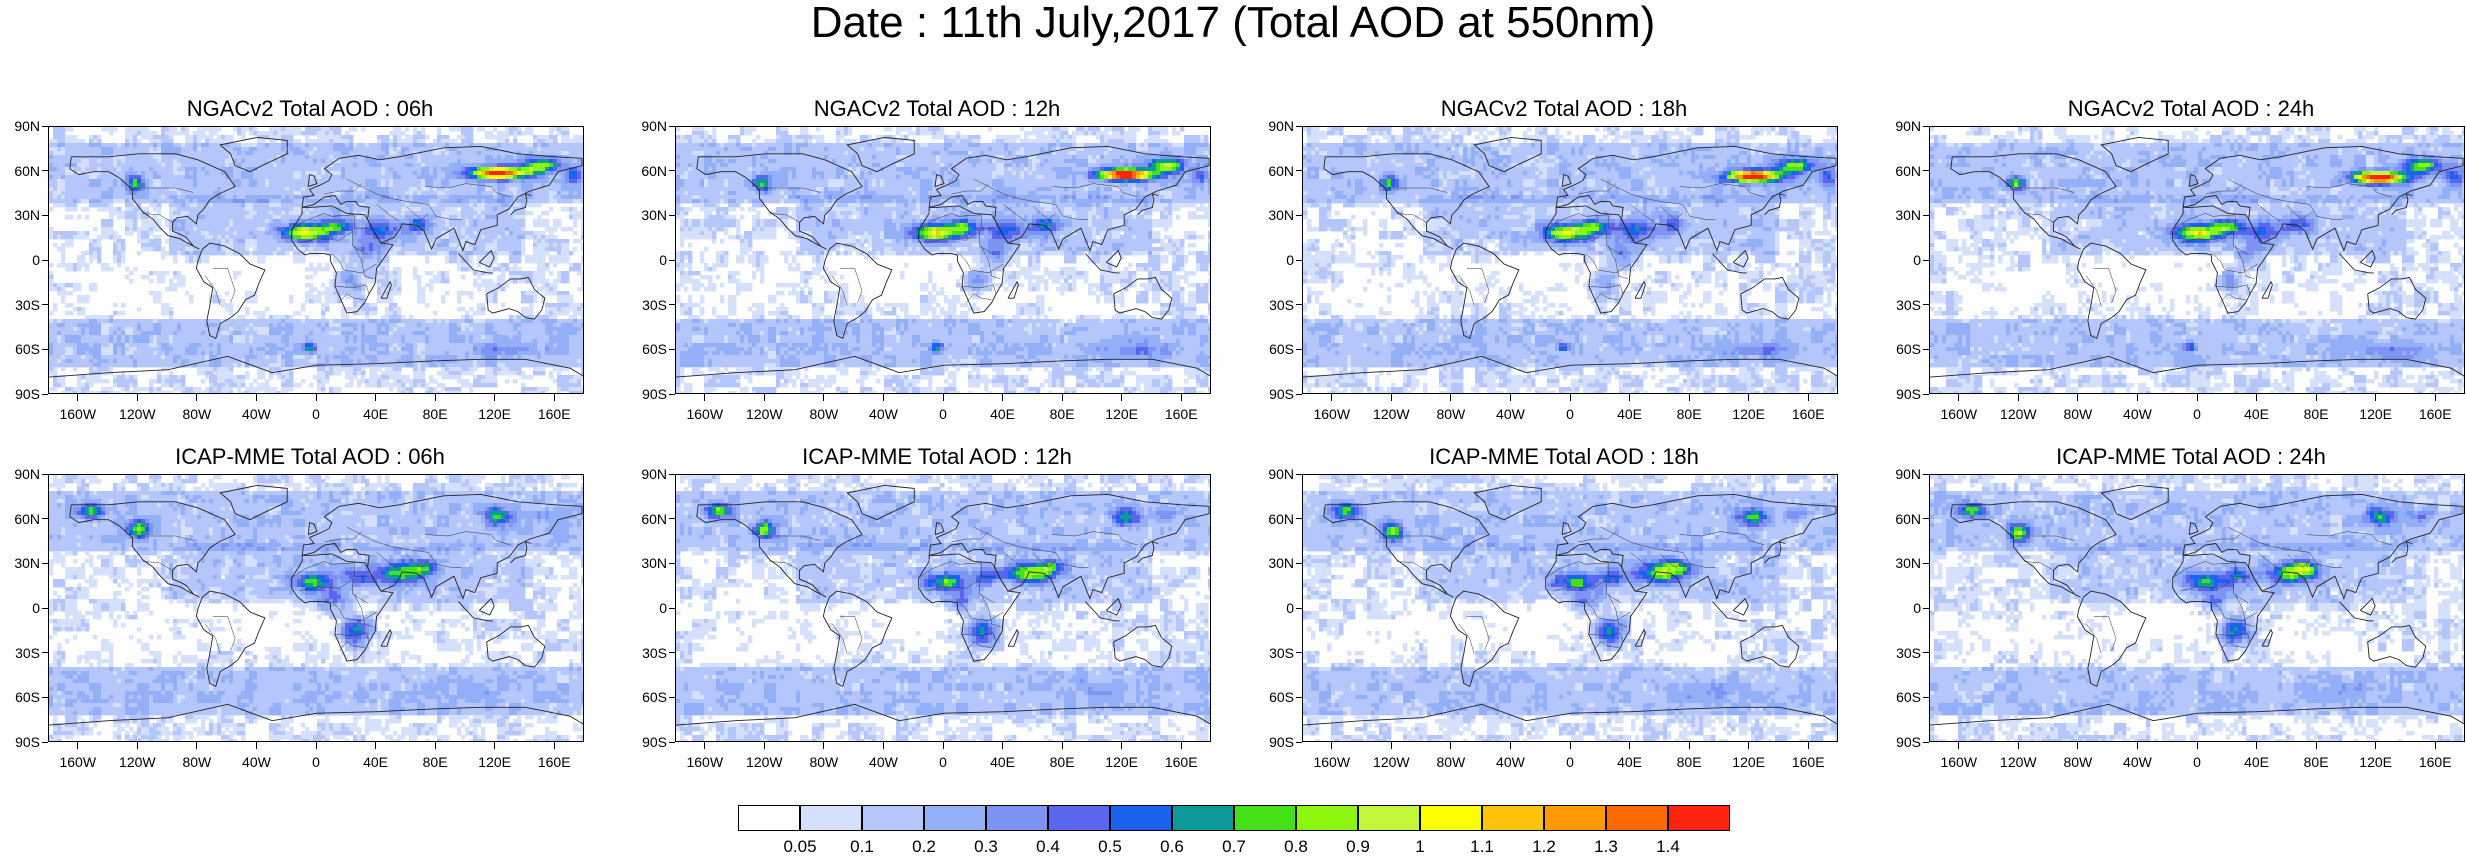 The image size is (2466, 857). I want to click on colorbar-level-label: 0.7, so click(1234, 847).